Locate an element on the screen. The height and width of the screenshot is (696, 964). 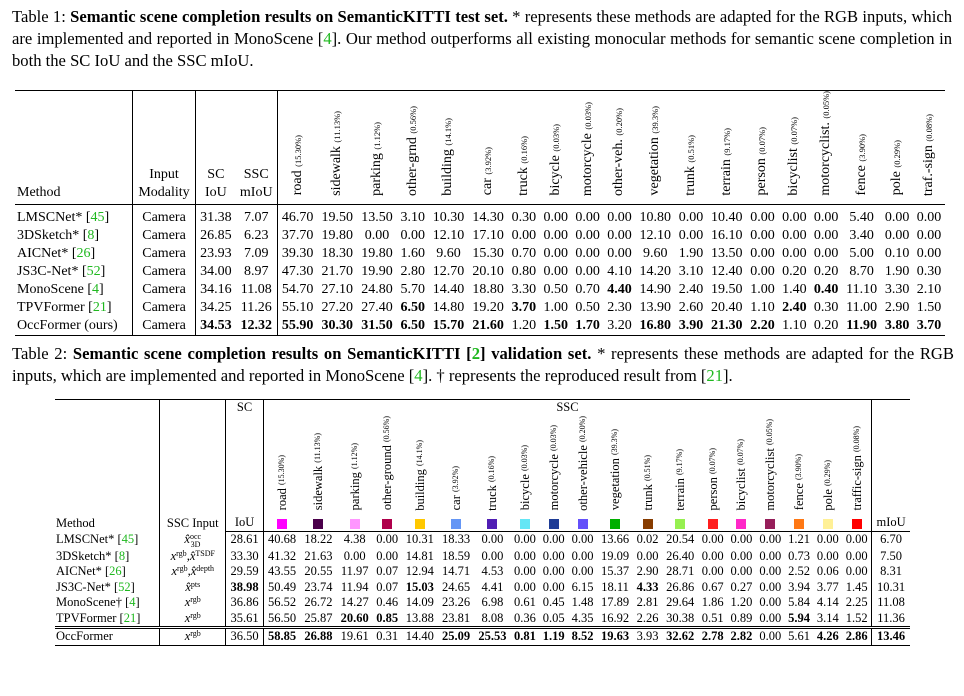
value-cell: 55.90 is located at coordinates (297, 325).